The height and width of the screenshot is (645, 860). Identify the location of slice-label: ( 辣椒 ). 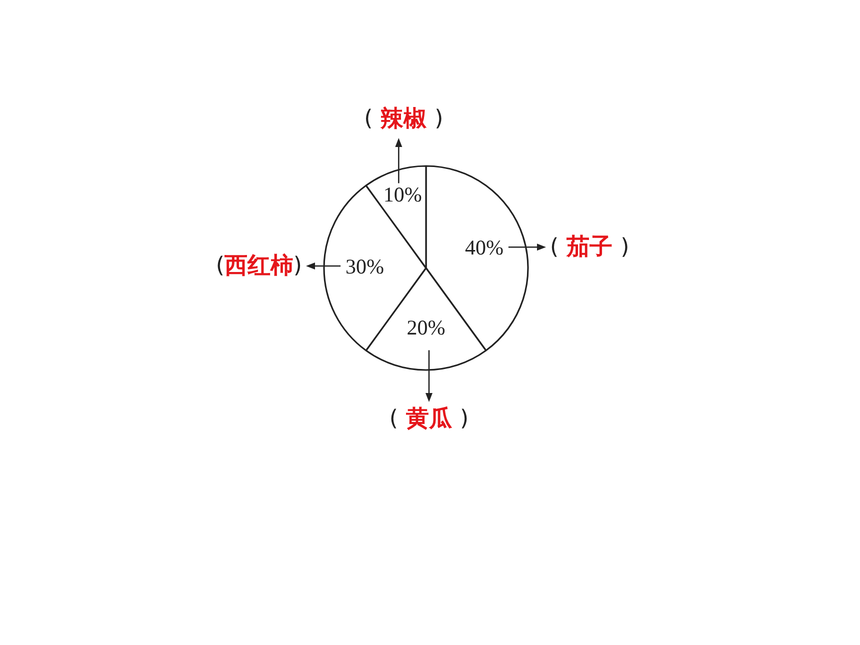
(404, 119).